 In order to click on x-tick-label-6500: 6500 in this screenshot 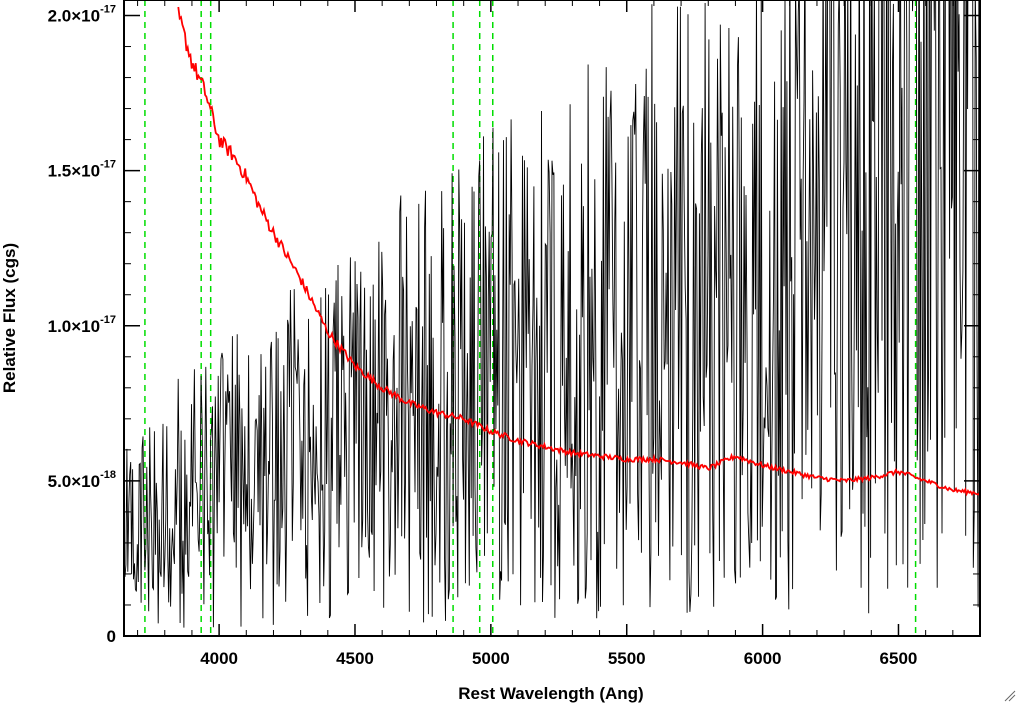, I will do `click(899, 658)`.